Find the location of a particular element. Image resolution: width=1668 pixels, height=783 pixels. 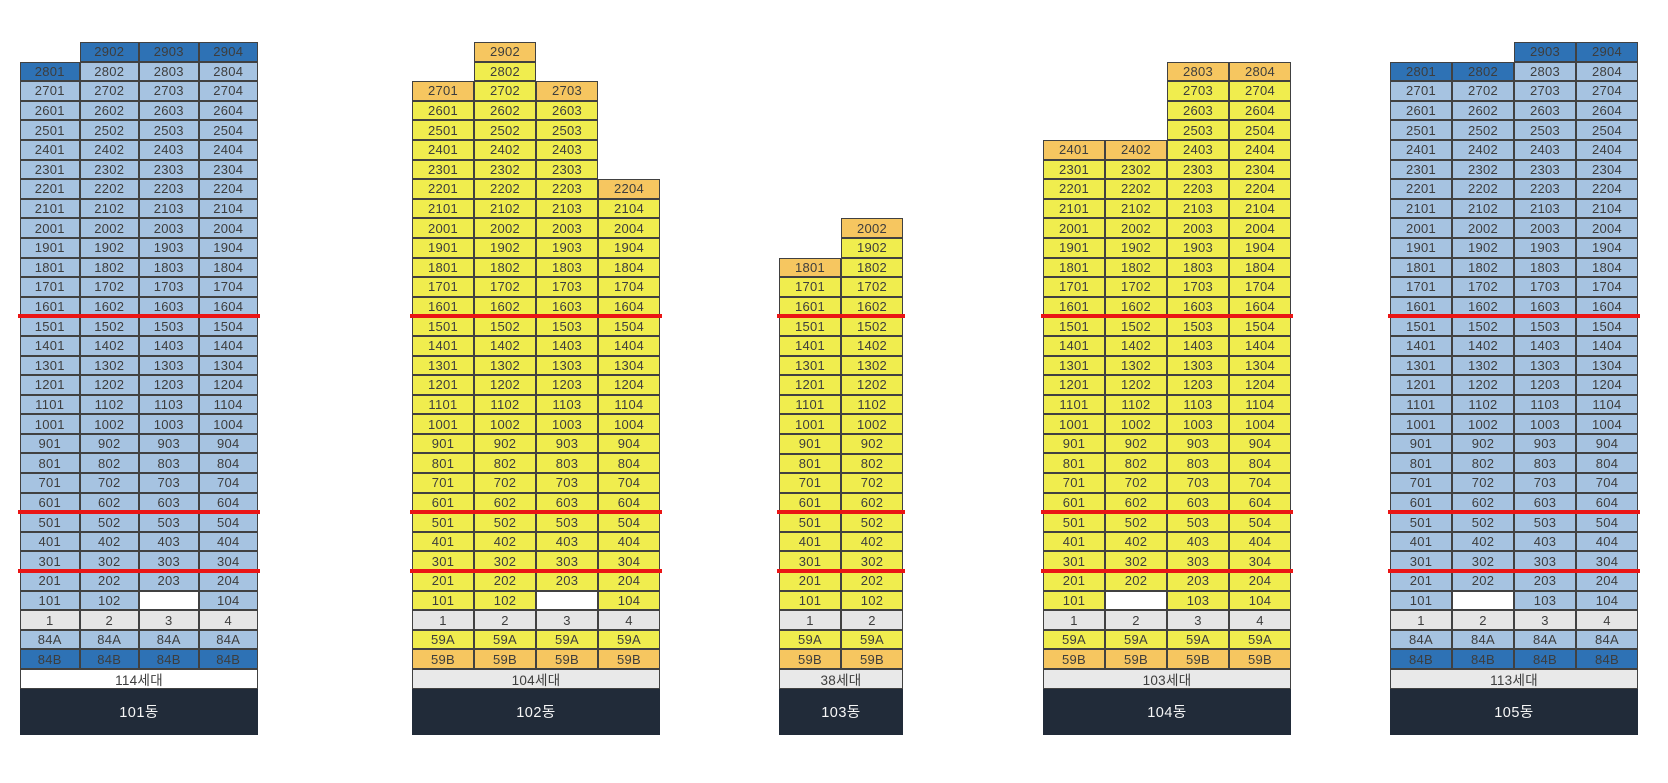

unit-2001: 2001 is located at coordinates (50, 228).